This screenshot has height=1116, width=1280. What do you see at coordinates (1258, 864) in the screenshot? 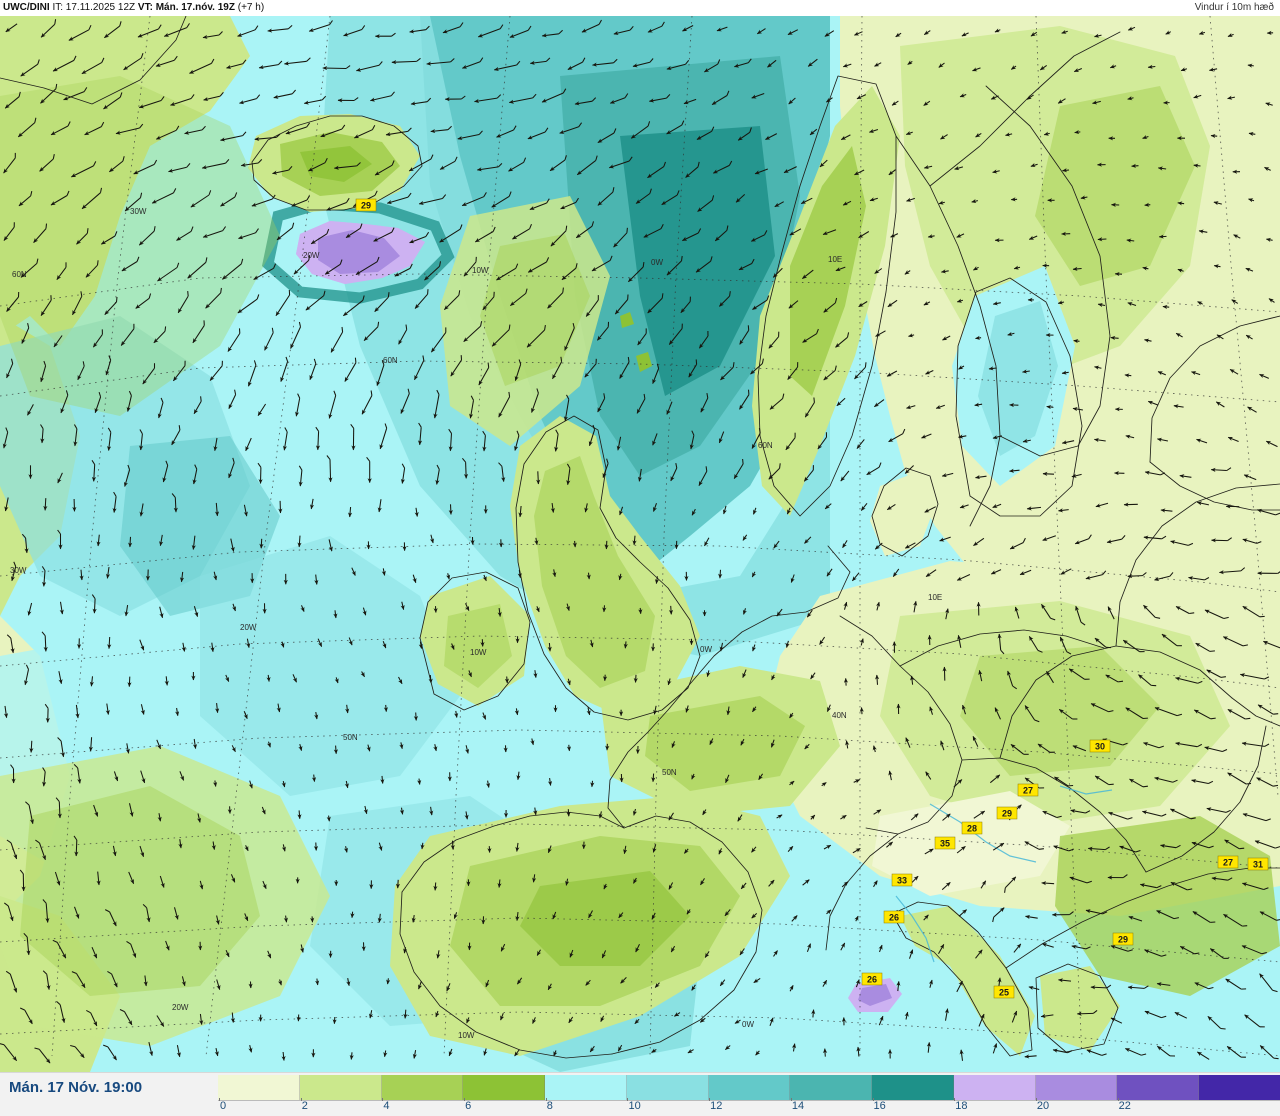
I see `gust-value-label: 31` at bounding box center [1258, 864].